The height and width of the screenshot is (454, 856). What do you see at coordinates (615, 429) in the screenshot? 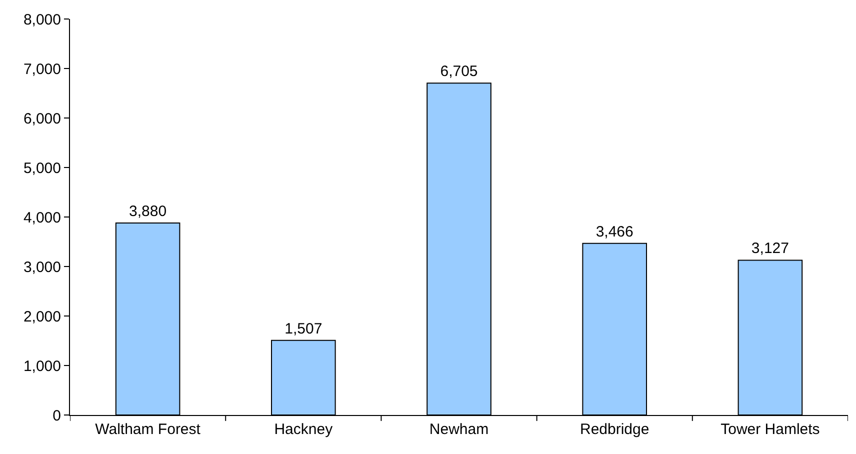
I see `x-tick-label: Redbridge` at bounding box center [615, 429].